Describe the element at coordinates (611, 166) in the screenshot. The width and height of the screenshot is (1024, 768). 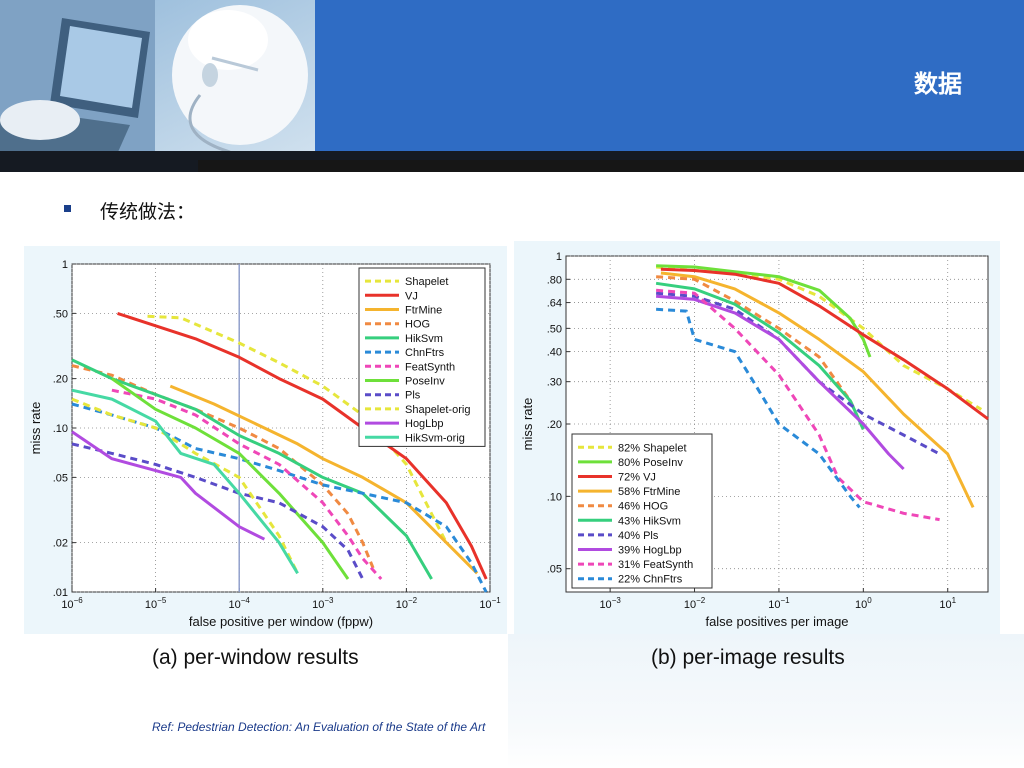
I see `header-divider-step` at that location.